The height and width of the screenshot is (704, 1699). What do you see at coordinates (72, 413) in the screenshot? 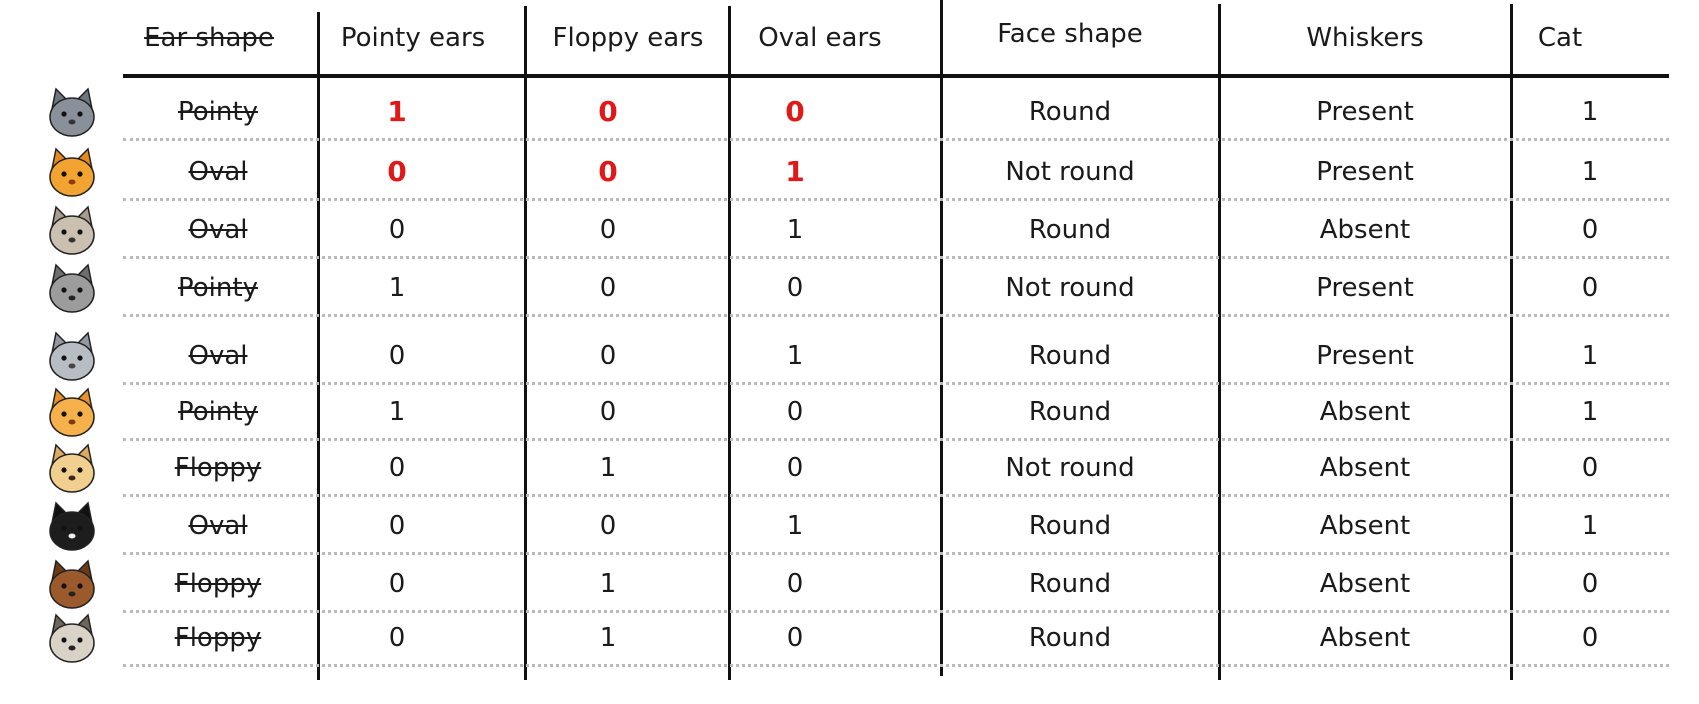
I see `orange-white-cat-icon` at bounding box center [72, 413].